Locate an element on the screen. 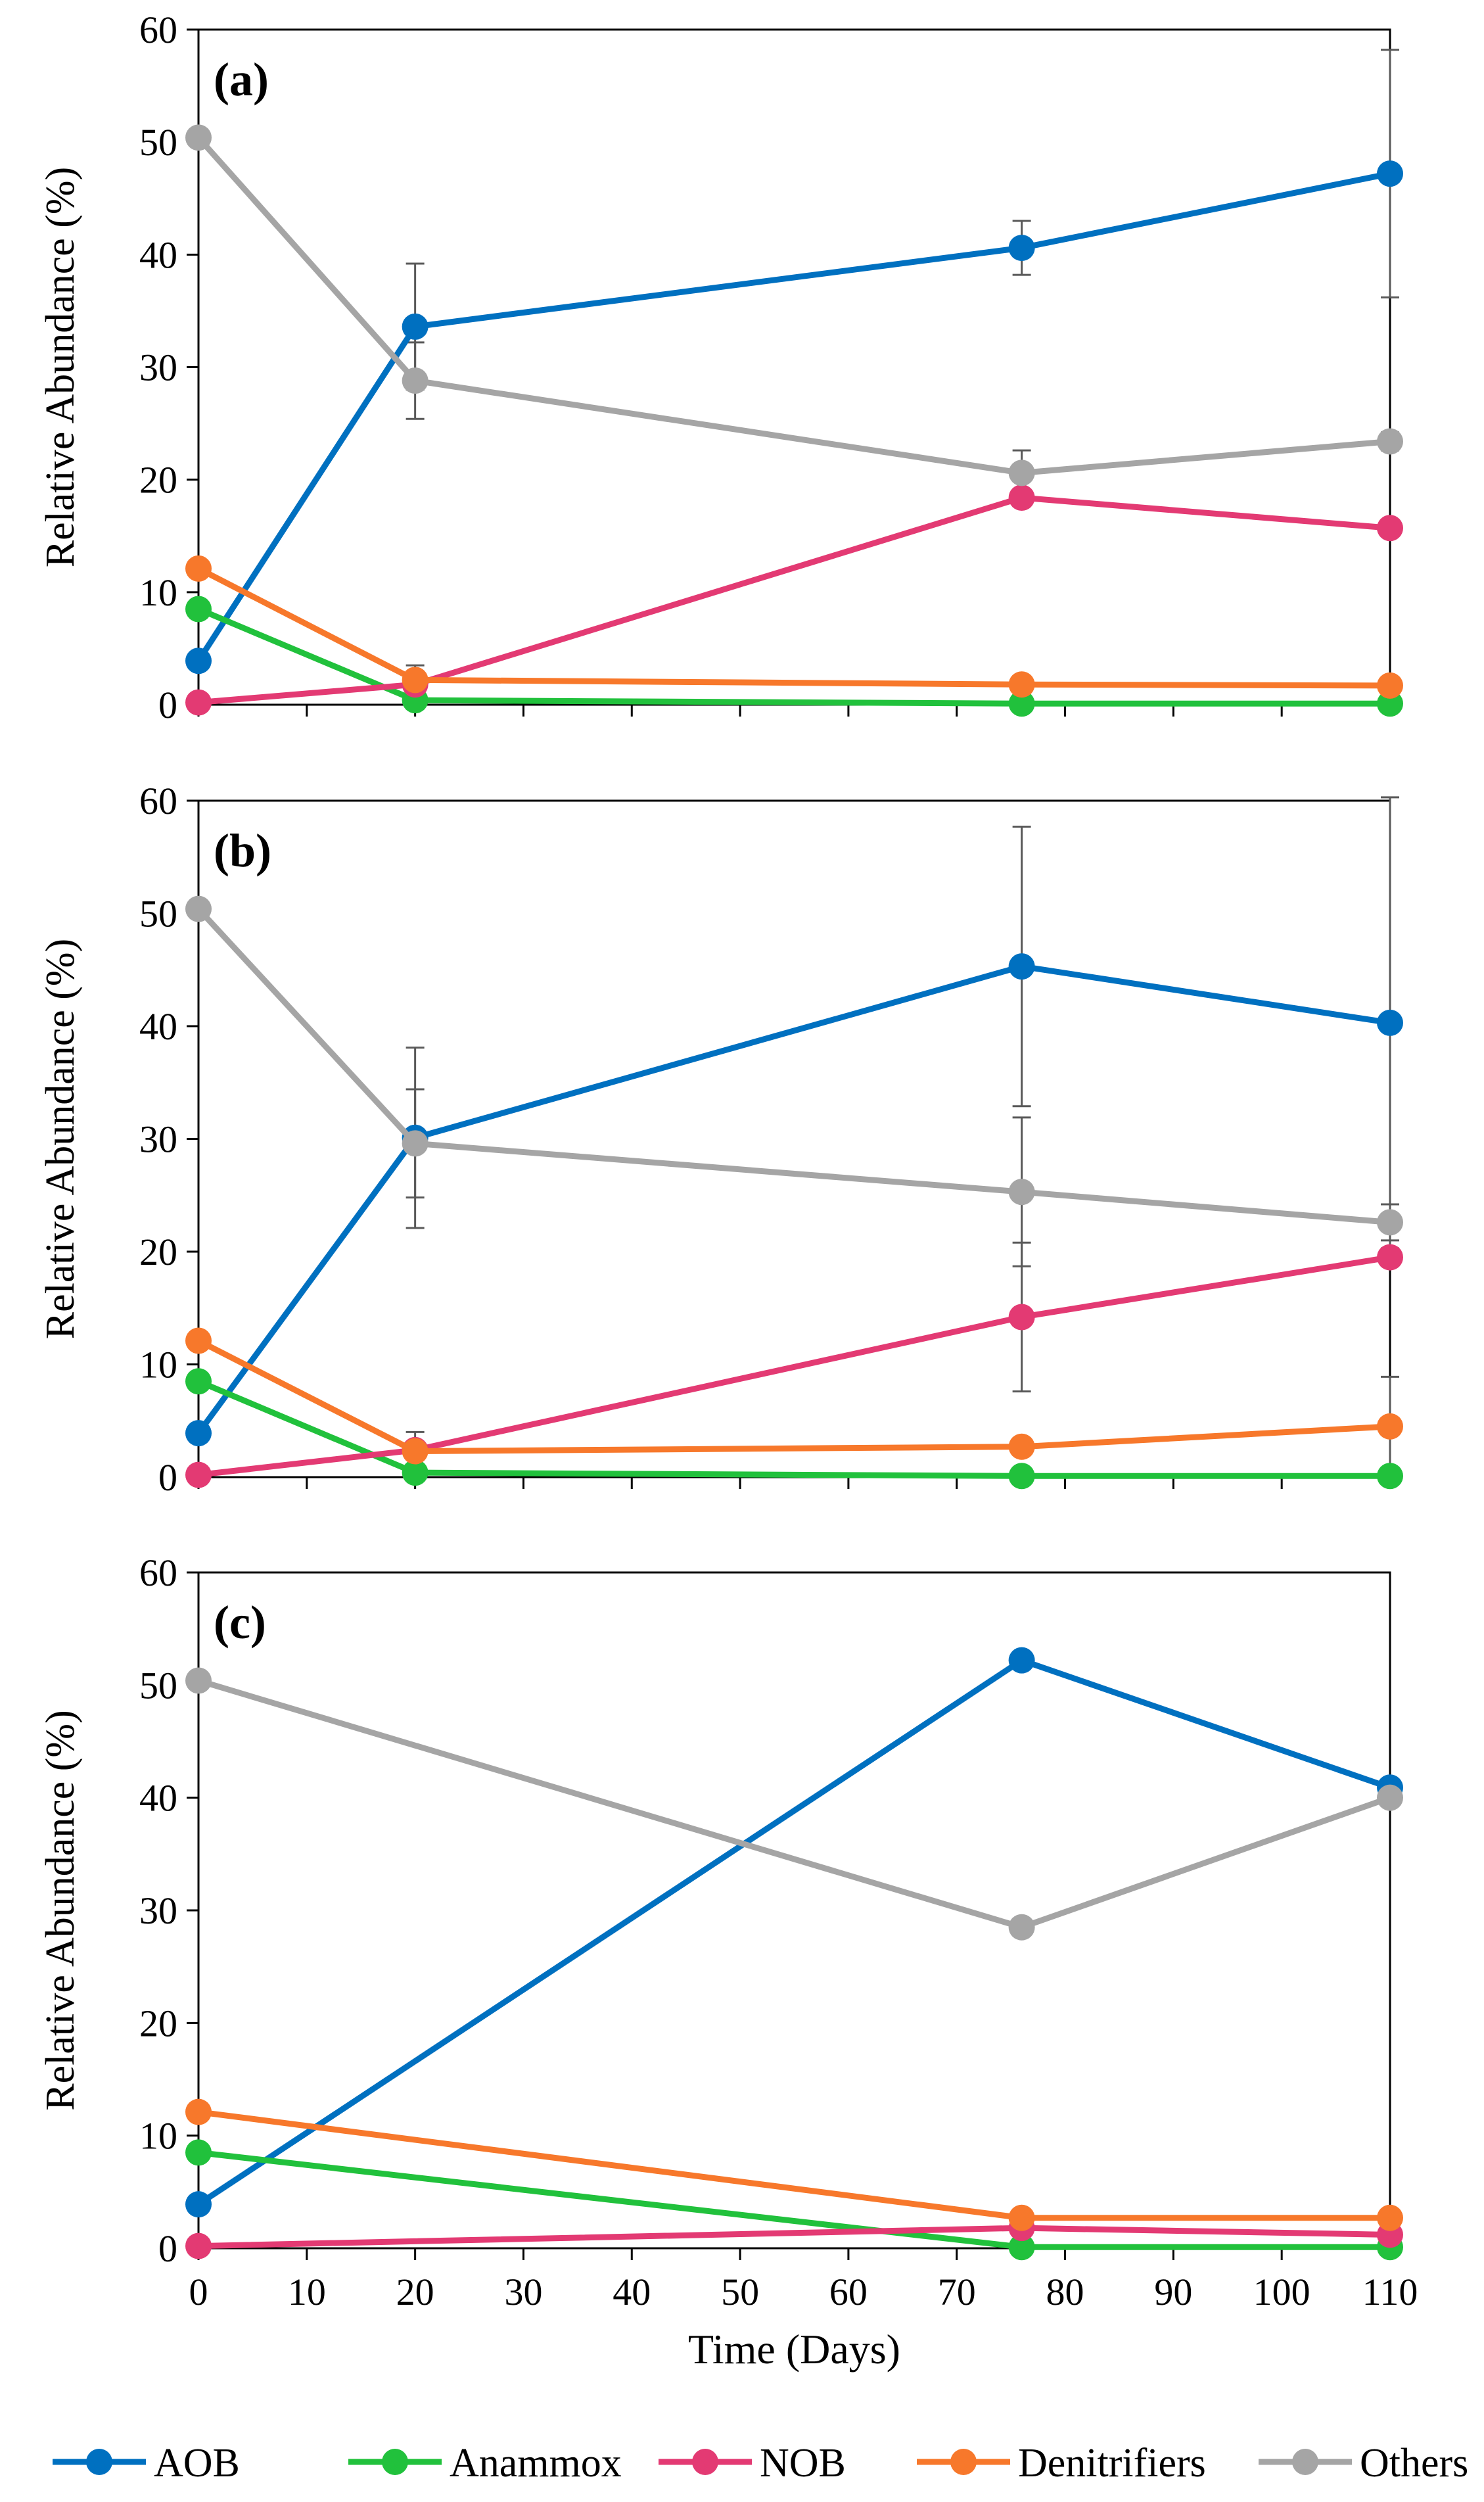 This screenshot has width=1484, height=2502. x-tick-label: 70 is located at coordinates (957, 2292).